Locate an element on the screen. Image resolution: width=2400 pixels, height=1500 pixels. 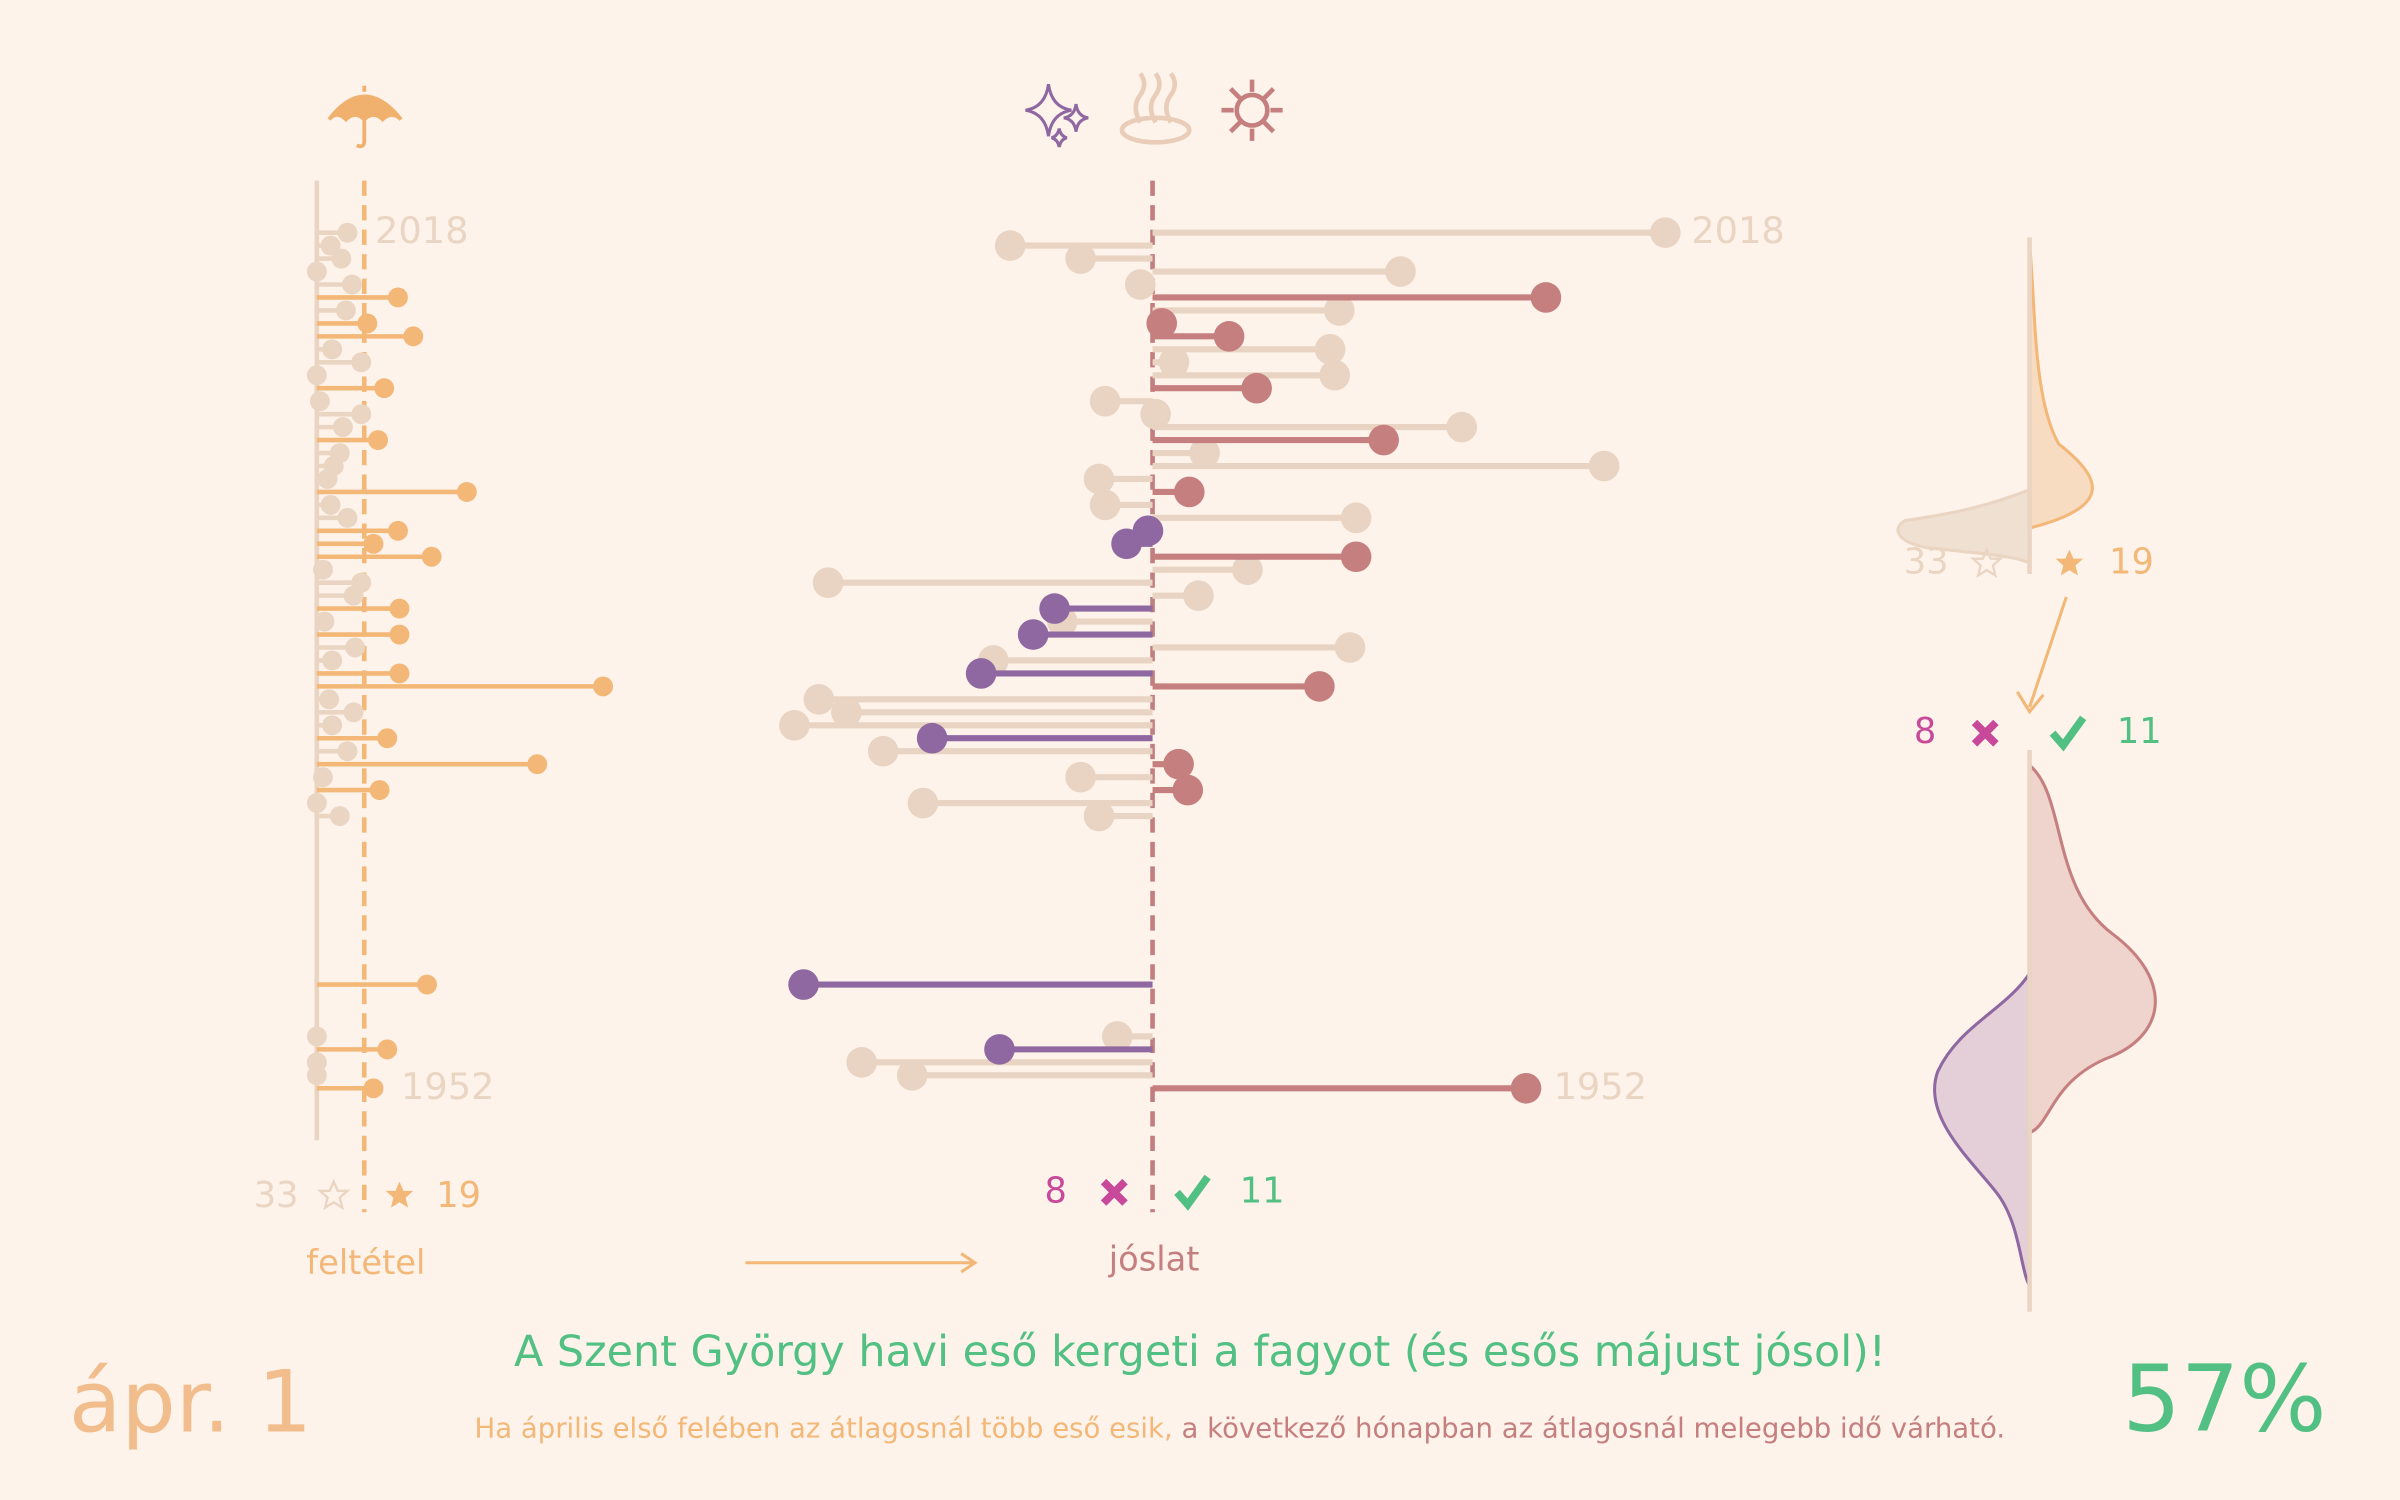
flow-arrow is located at coordinates (861, 1263).